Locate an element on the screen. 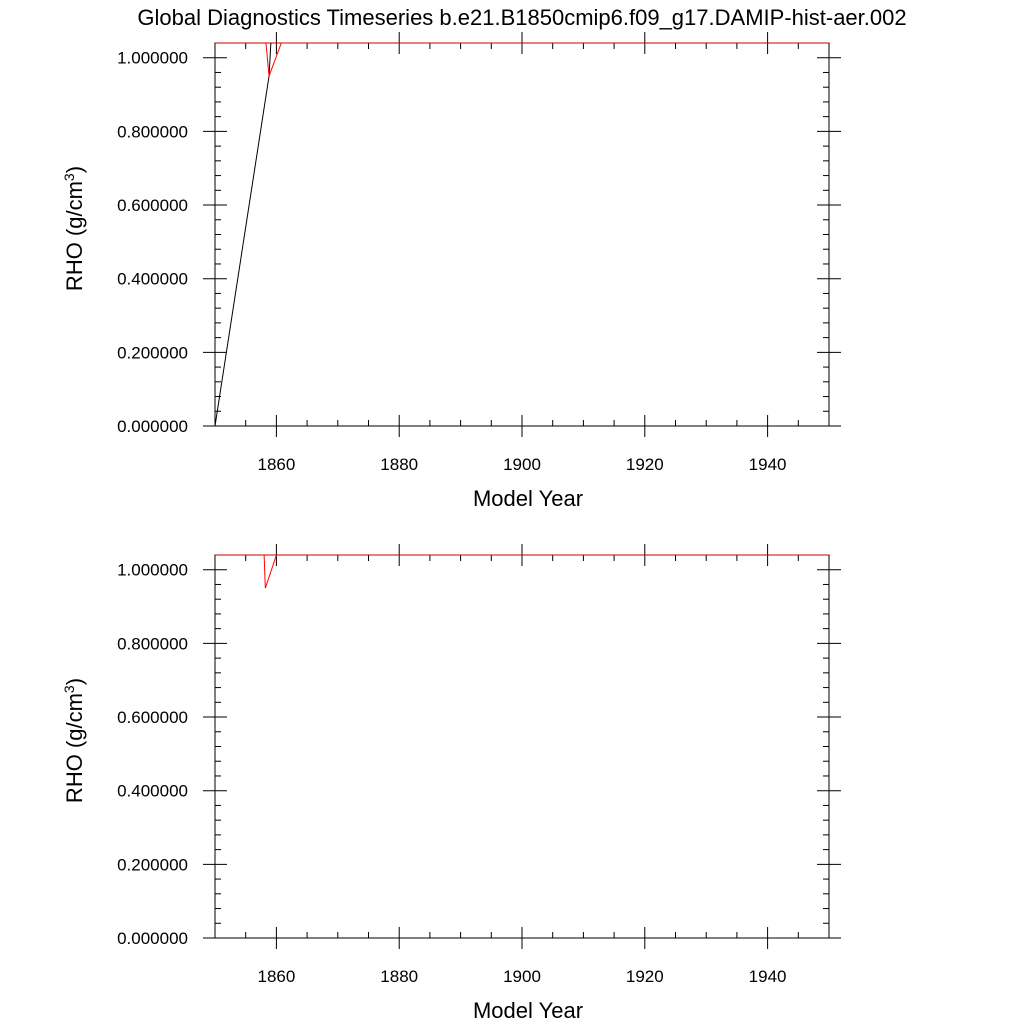  chart-2-y-axis-title-superscript: 3 is located at coordinates (69, 689).